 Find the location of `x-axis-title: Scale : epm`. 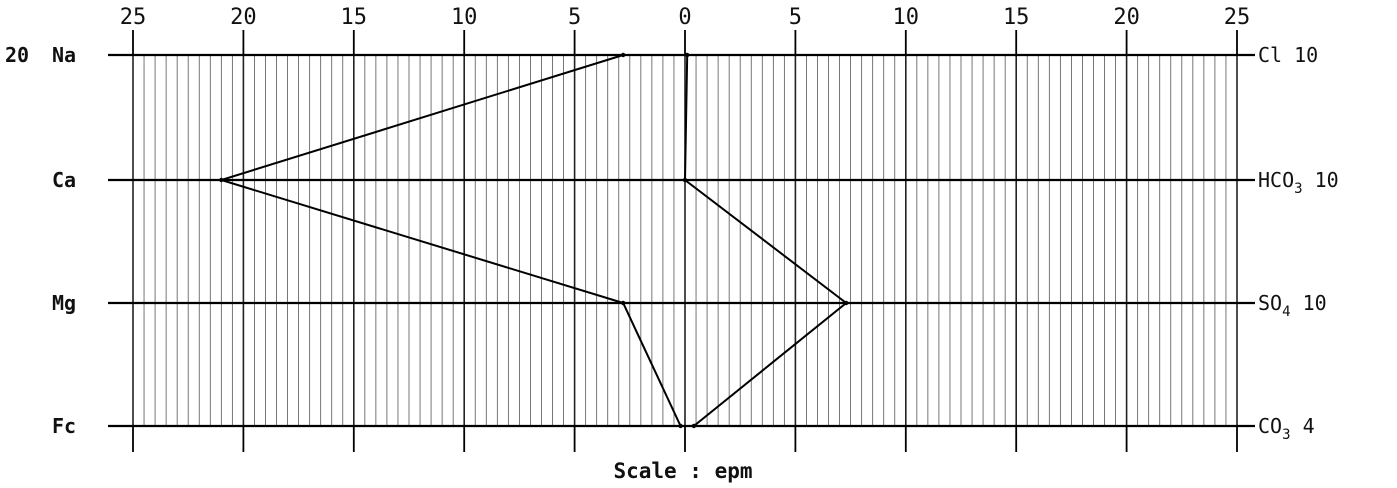

x-axis-title: Scale : epm is located at coordinates (682, 471).